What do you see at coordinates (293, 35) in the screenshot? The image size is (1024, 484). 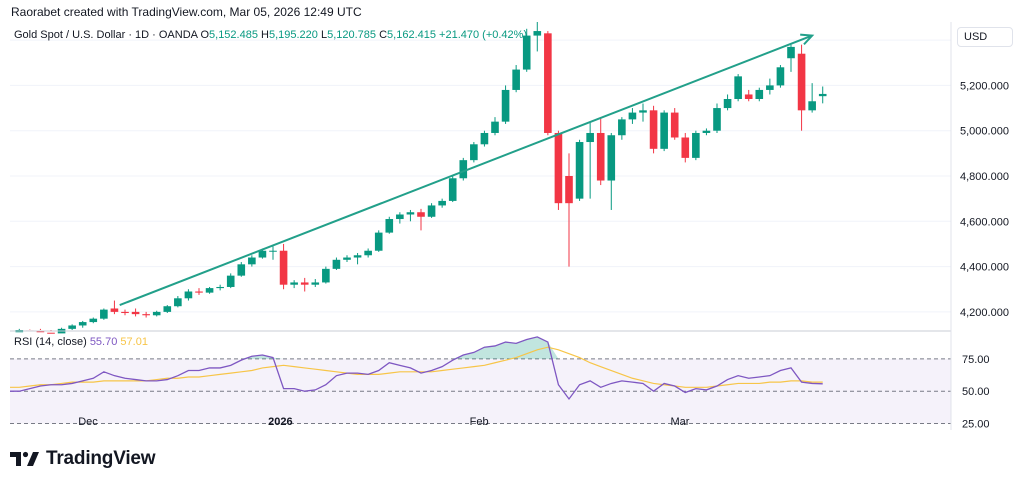 I see `high-value: 5,195.220` at bounding box center [293, 35].